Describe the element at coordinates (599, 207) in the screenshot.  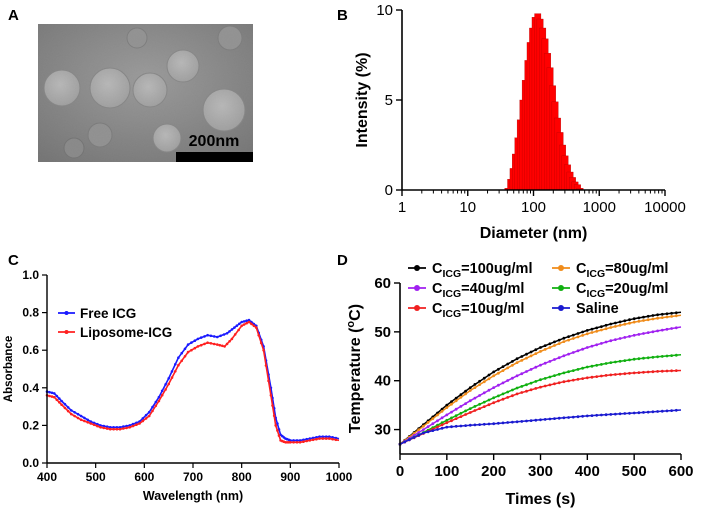
I see `x-tick-label: 1000` at that location.